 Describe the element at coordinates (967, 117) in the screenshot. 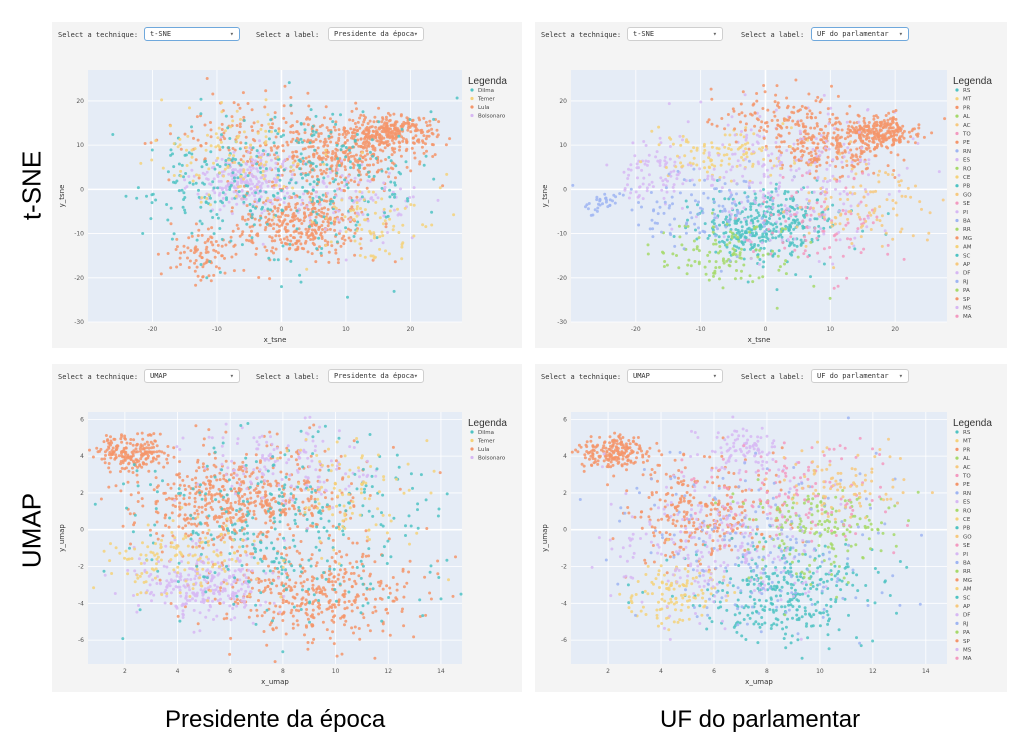

I see `legend-item: AL` at that location.